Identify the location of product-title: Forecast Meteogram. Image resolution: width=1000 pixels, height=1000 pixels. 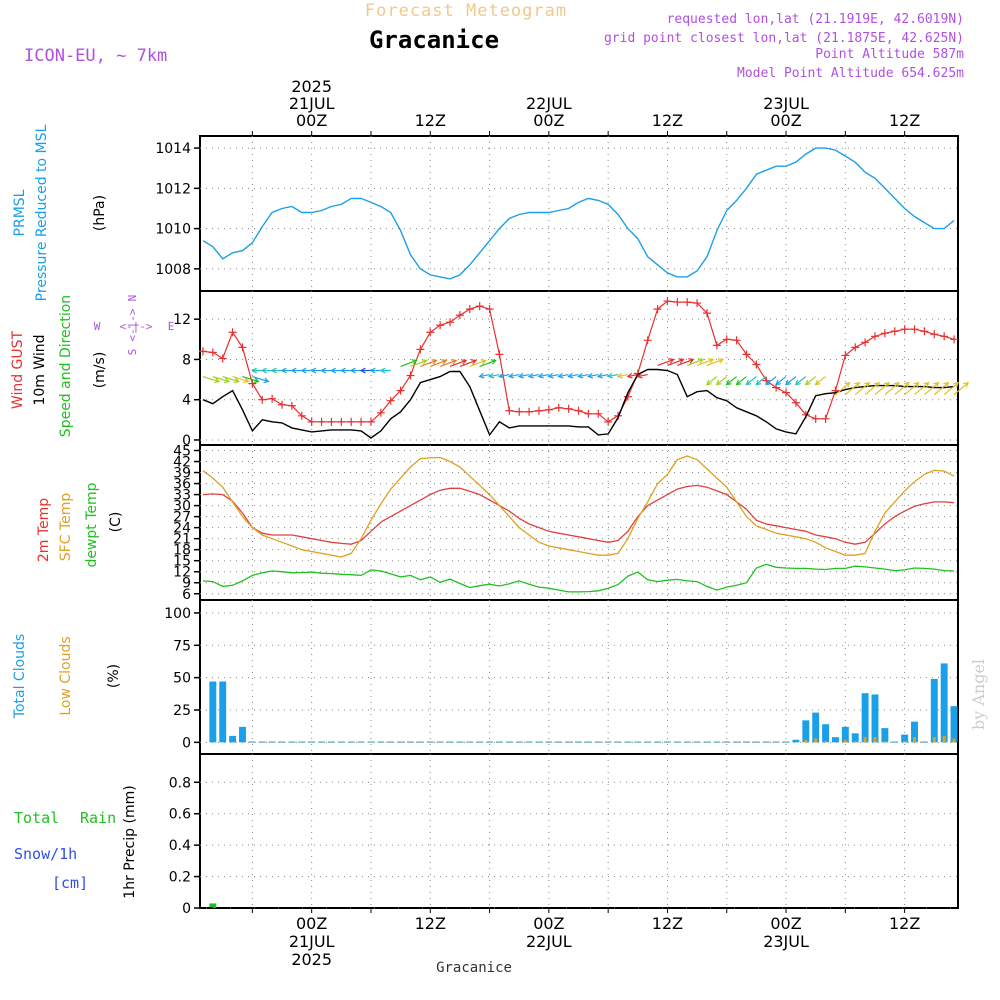
(466, 11).